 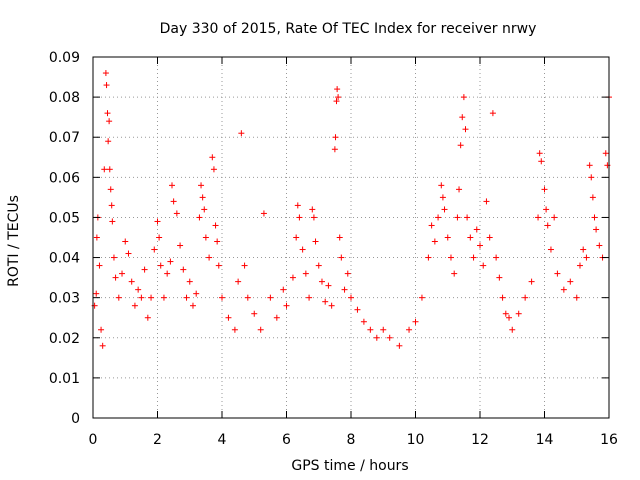 What do you see at coordinates (75, 419) in the screenshot?
I see `y-tick-label: 0` at bounding box center [75, 419].